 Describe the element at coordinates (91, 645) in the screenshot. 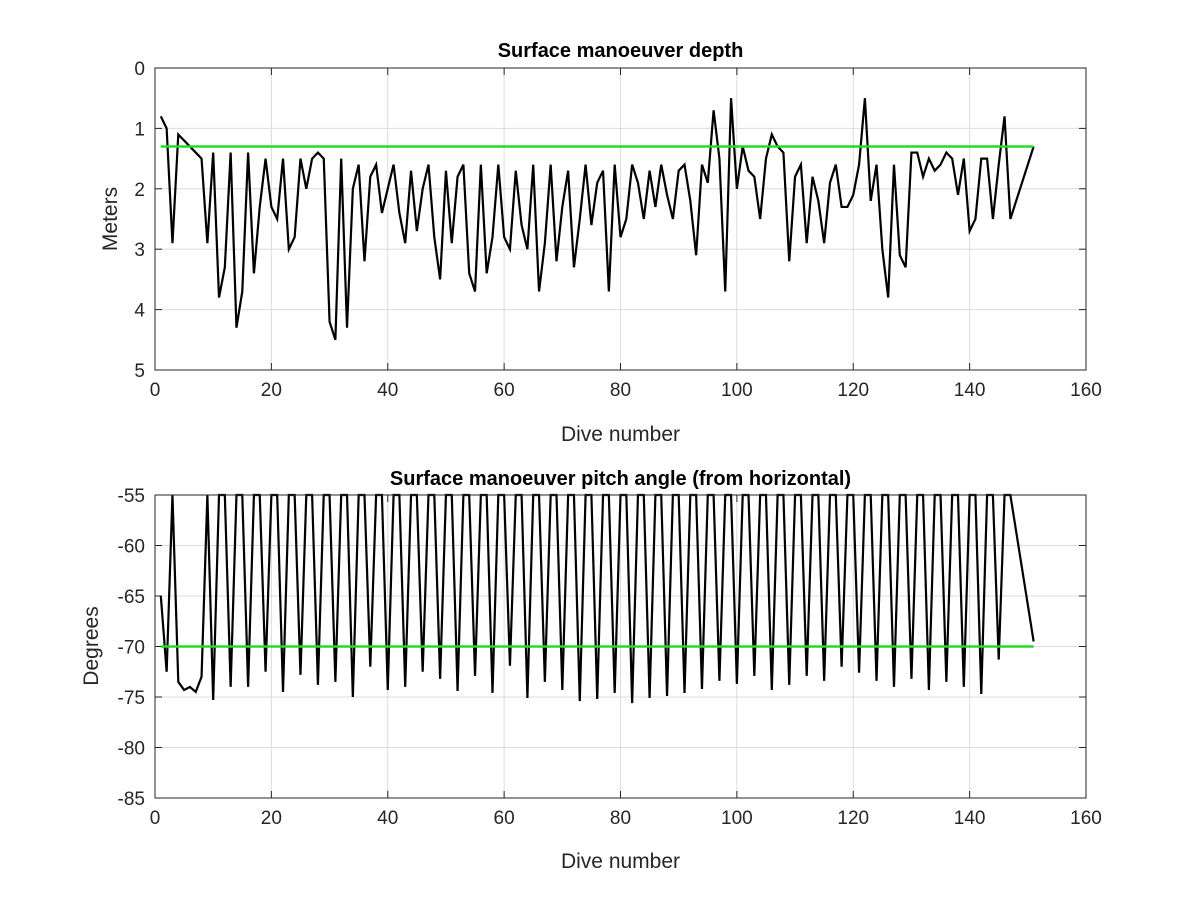

I see `pitch-plot-y-axis-label: Degrees` at that location.